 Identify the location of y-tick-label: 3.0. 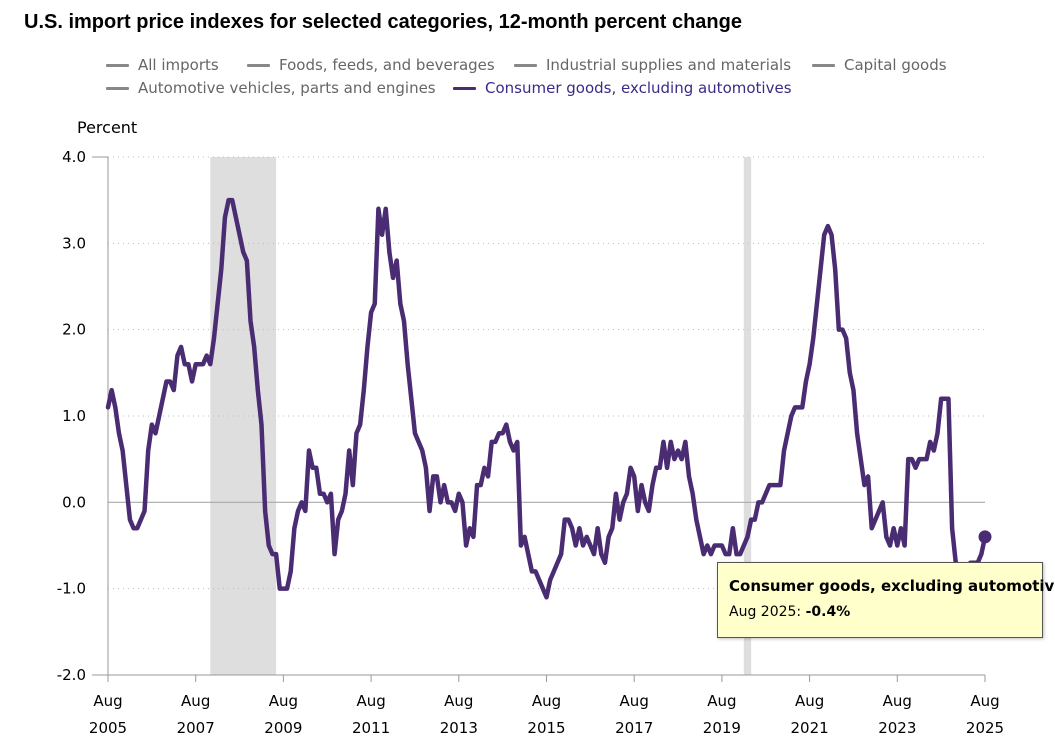
(74, 243).